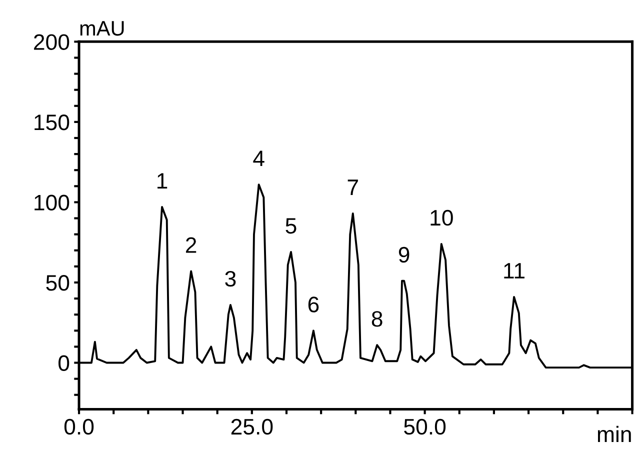 This screenshot has height=456, width=644. What do you see at coordinates (163, 181) in the screenshot?
I see `annotation: 1` at bounding box center [163, 181].